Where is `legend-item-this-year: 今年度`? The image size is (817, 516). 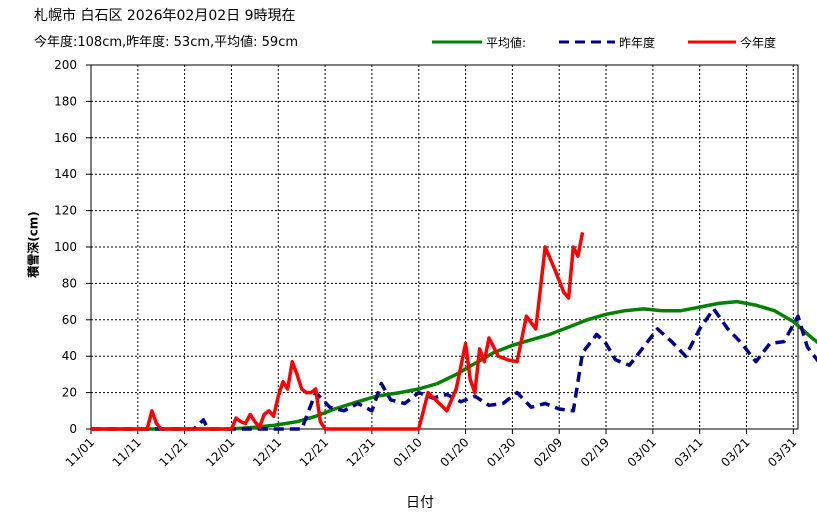 legend-item-this-year: 今年度 is located at coordinates (732, 42).